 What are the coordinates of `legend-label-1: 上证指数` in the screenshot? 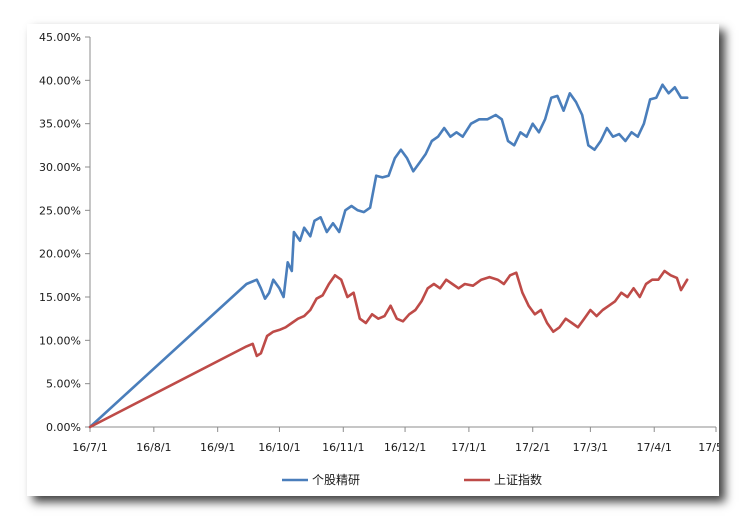 It's located at (518, 479).